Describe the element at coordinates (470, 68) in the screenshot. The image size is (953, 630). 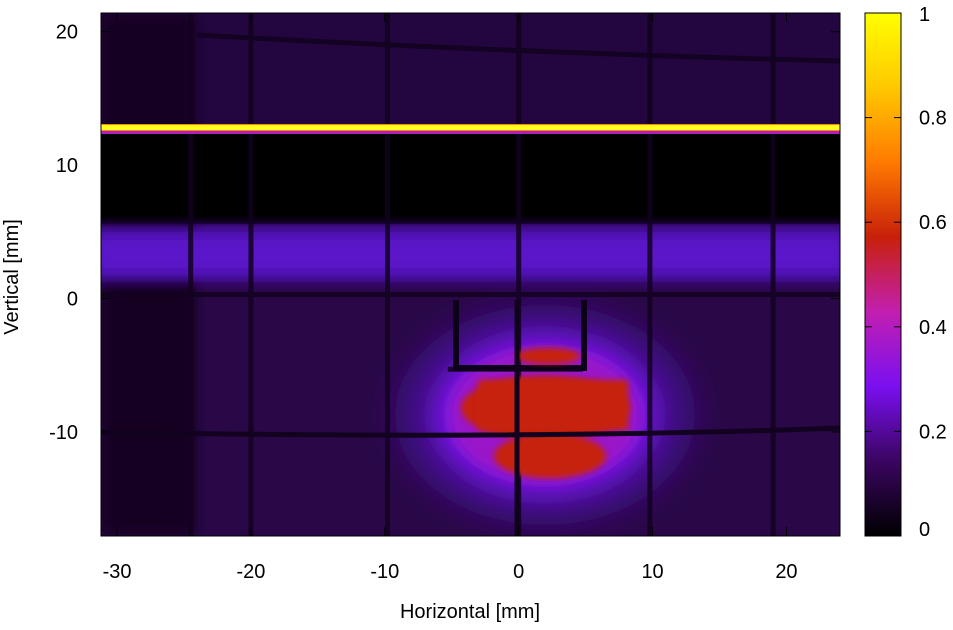
I see `heatmap-top-region` at that location.